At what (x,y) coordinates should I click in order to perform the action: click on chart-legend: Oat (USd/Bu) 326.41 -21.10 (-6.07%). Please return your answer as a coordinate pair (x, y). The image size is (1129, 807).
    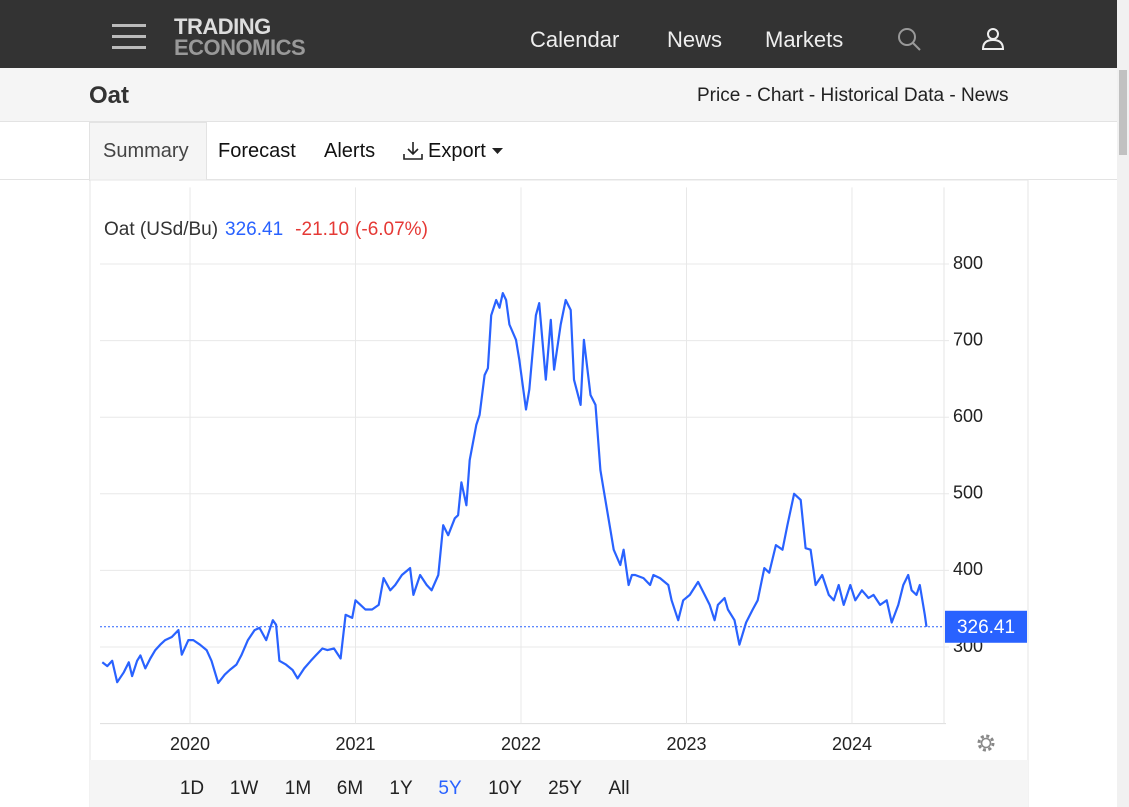
    Looking at the image, I should click on (266, 229).